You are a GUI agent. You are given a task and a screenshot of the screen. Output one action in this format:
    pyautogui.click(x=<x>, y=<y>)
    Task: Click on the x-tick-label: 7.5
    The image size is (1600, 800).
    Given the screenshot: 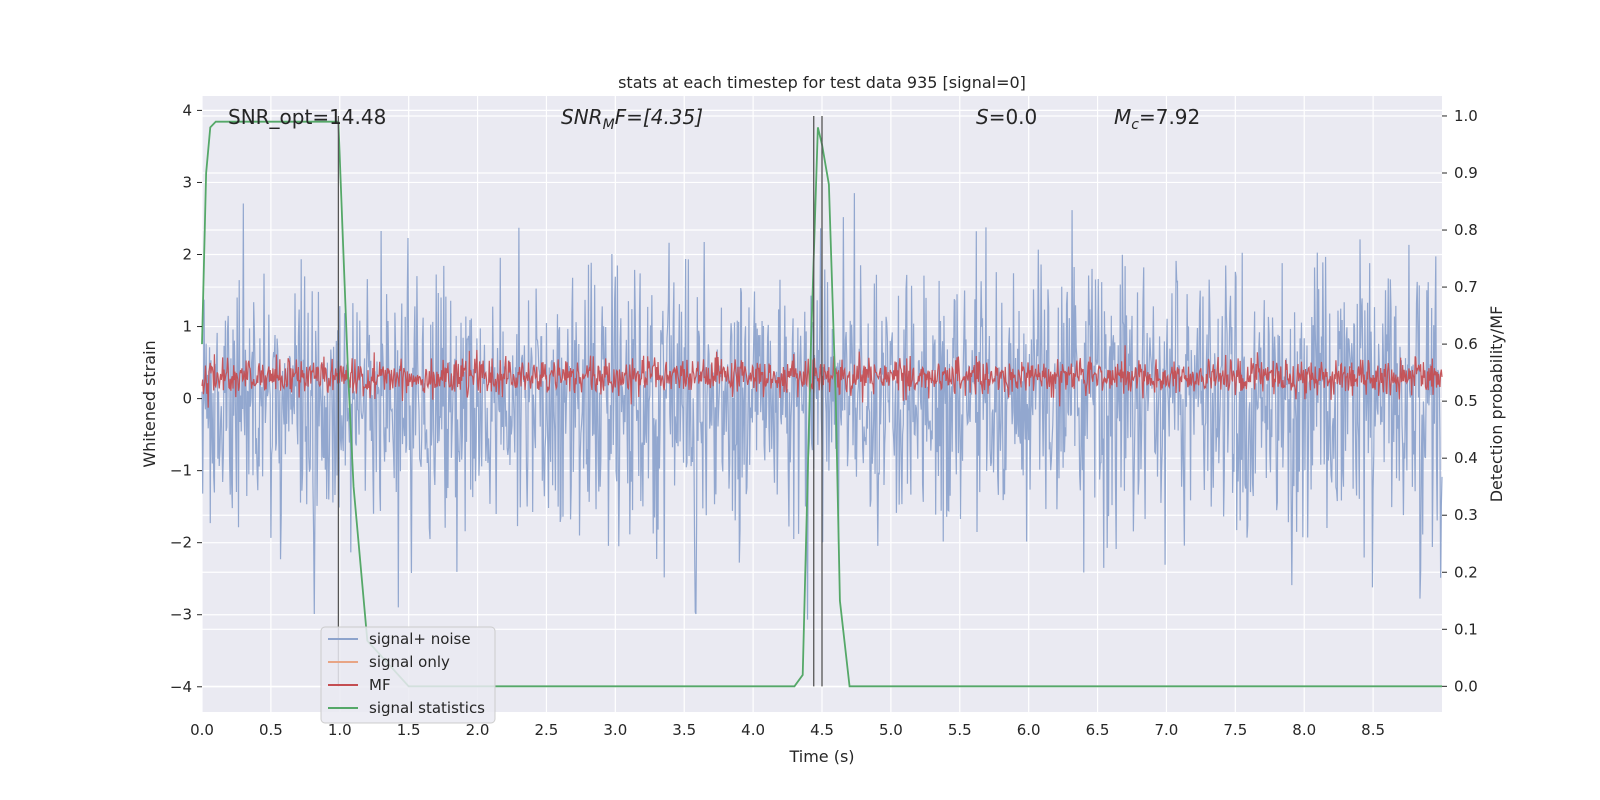 What is the action you would take?
    pyautogui.click(x=1235, y=730)
    